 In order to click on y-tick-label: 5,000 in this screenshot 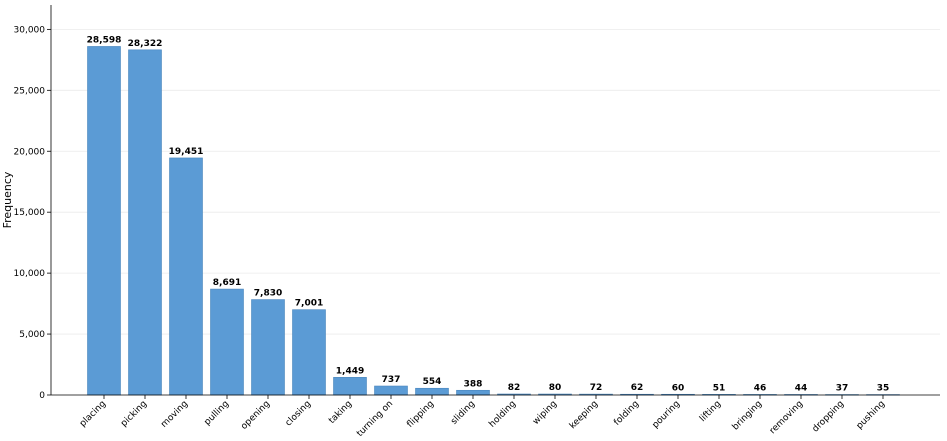, I will do `click(32, 335)`.